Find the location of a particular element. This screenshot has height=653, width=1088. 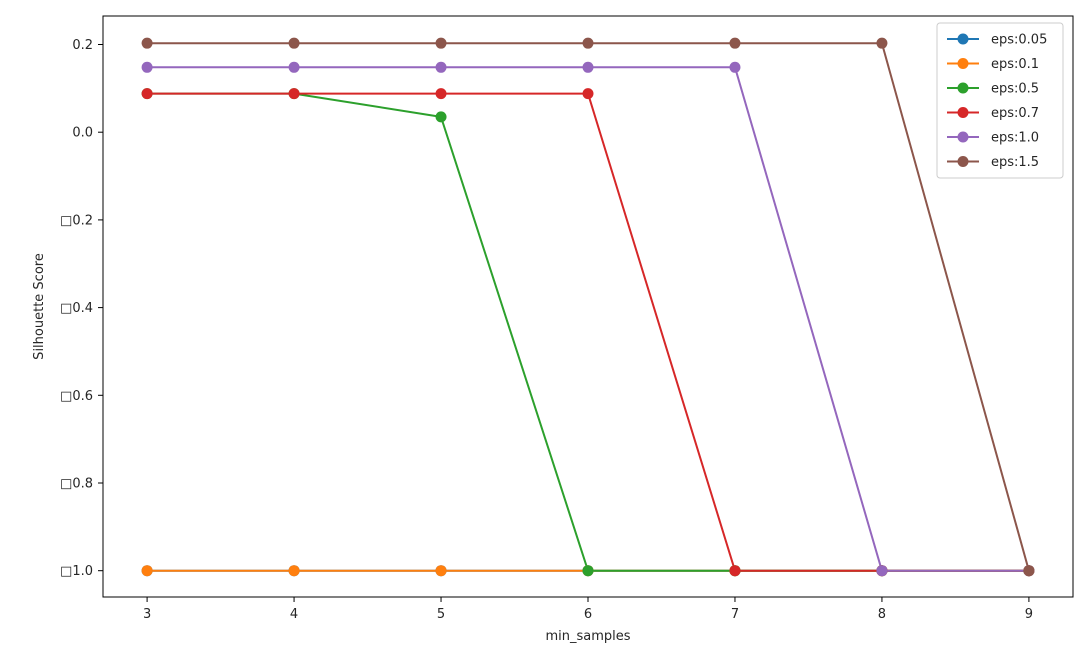

x-tick-label: 5 is located at coordinates (441, 614).